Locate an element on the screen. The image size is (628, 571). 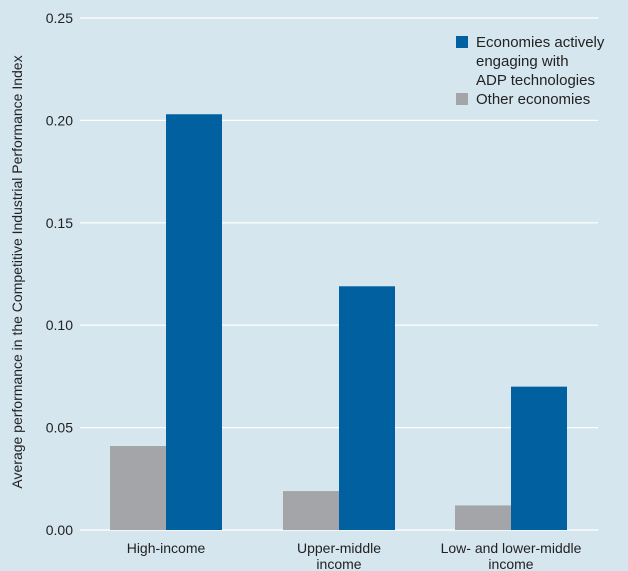
y-tick-label: 0.00 is located at coordinates (59, 530).